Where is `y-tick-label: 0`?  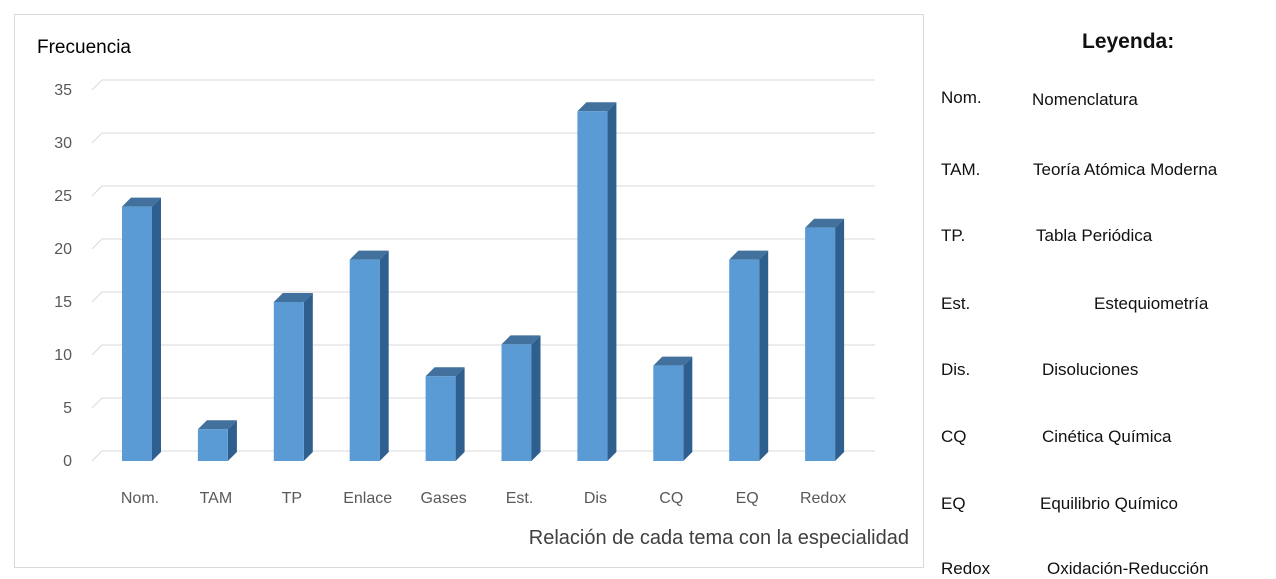
y-tick-label: 0 is located at coordinates (67, 461).